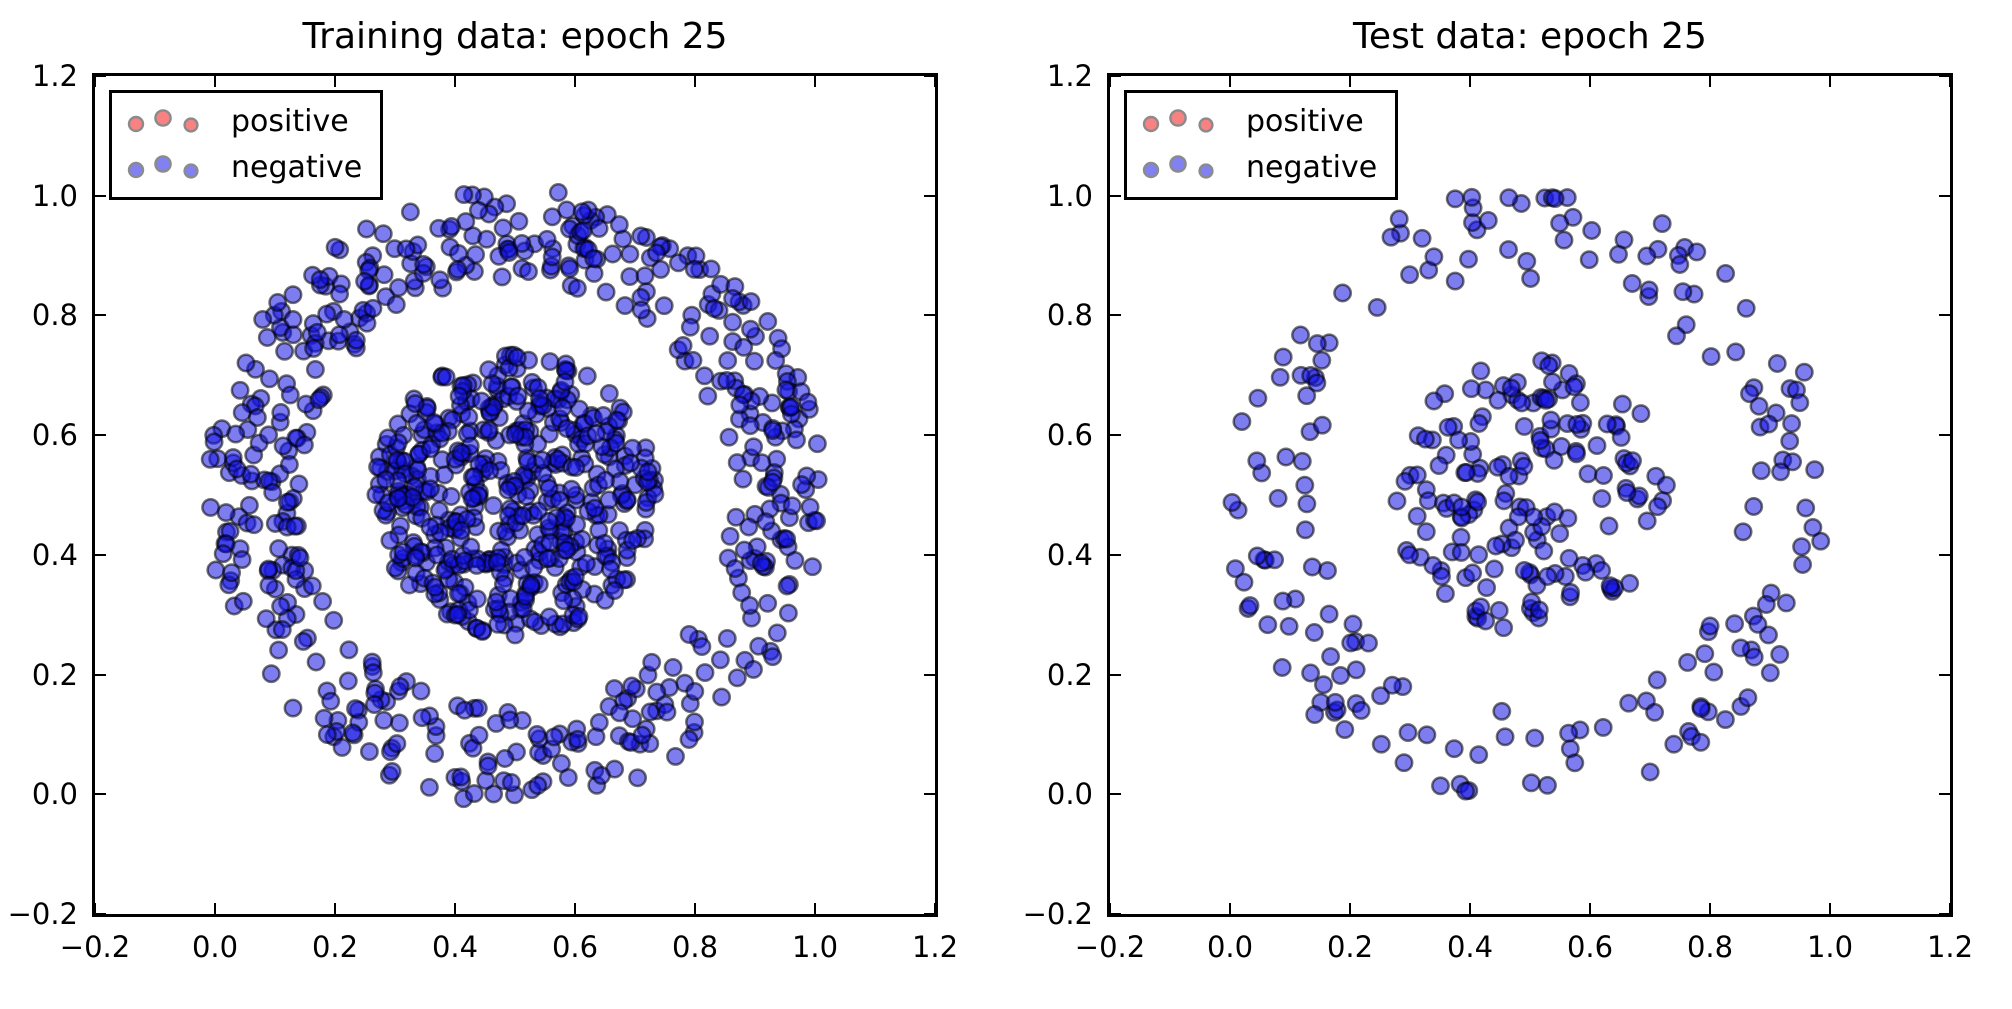  Describe the element at coordinates (54, 794) in the screenshot. I see `y-tick-label: 0.0` at that location.